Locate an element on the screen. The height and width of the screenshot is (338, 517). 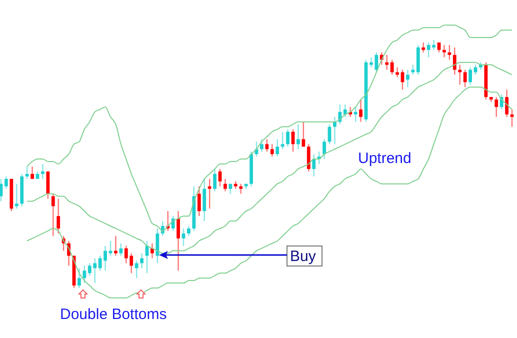
annotation: Buy is located at coordinates (303, 256).